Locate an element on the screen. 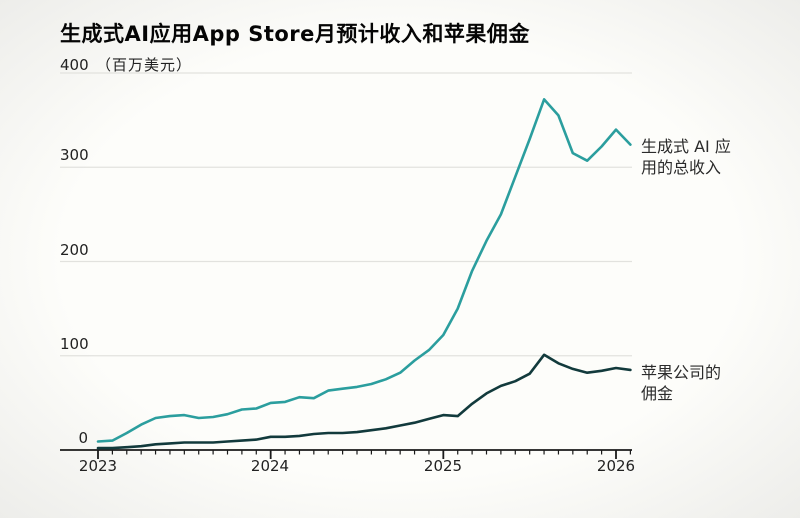 Image resolution: width=800 pixels, height=518 pixels. y-axis-top-label: 400 （百万美元） is located at coordinates (126, 64).